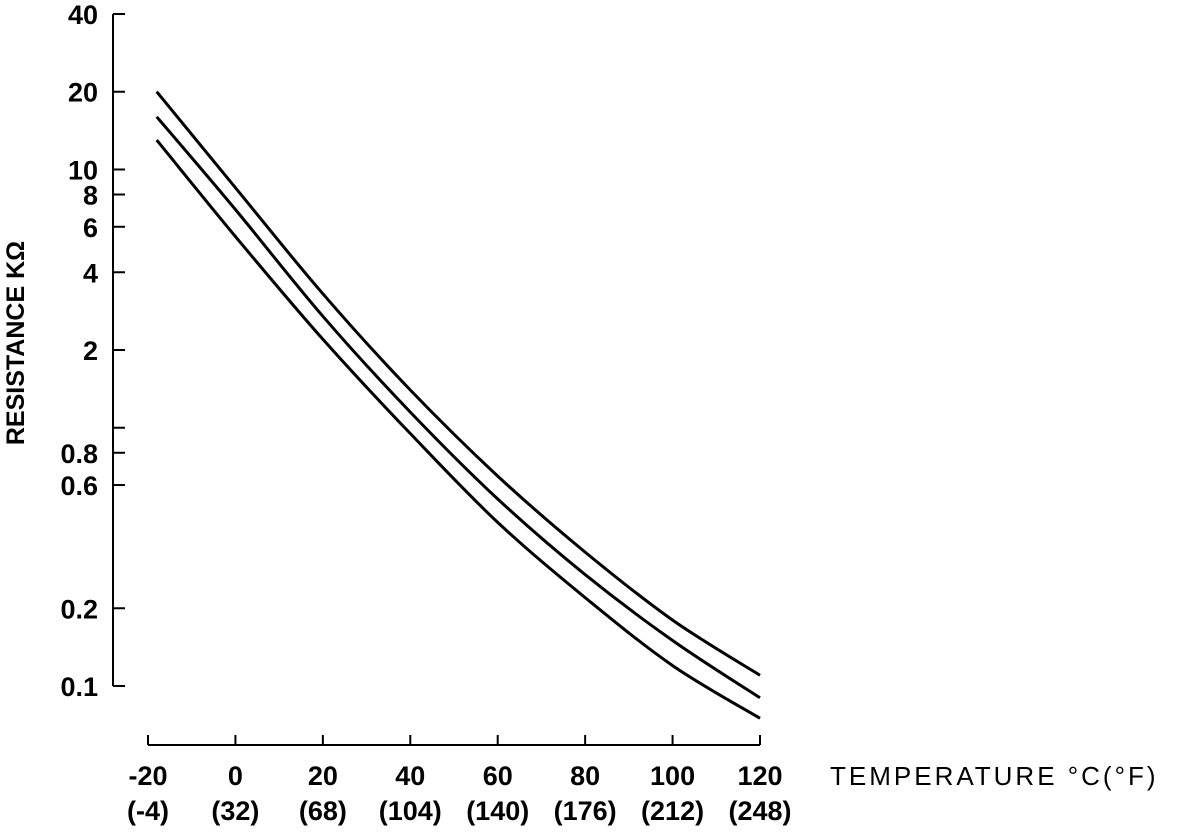  I want to click on y-axis-title: RESISTANCE KΩ, so click(16, 343).